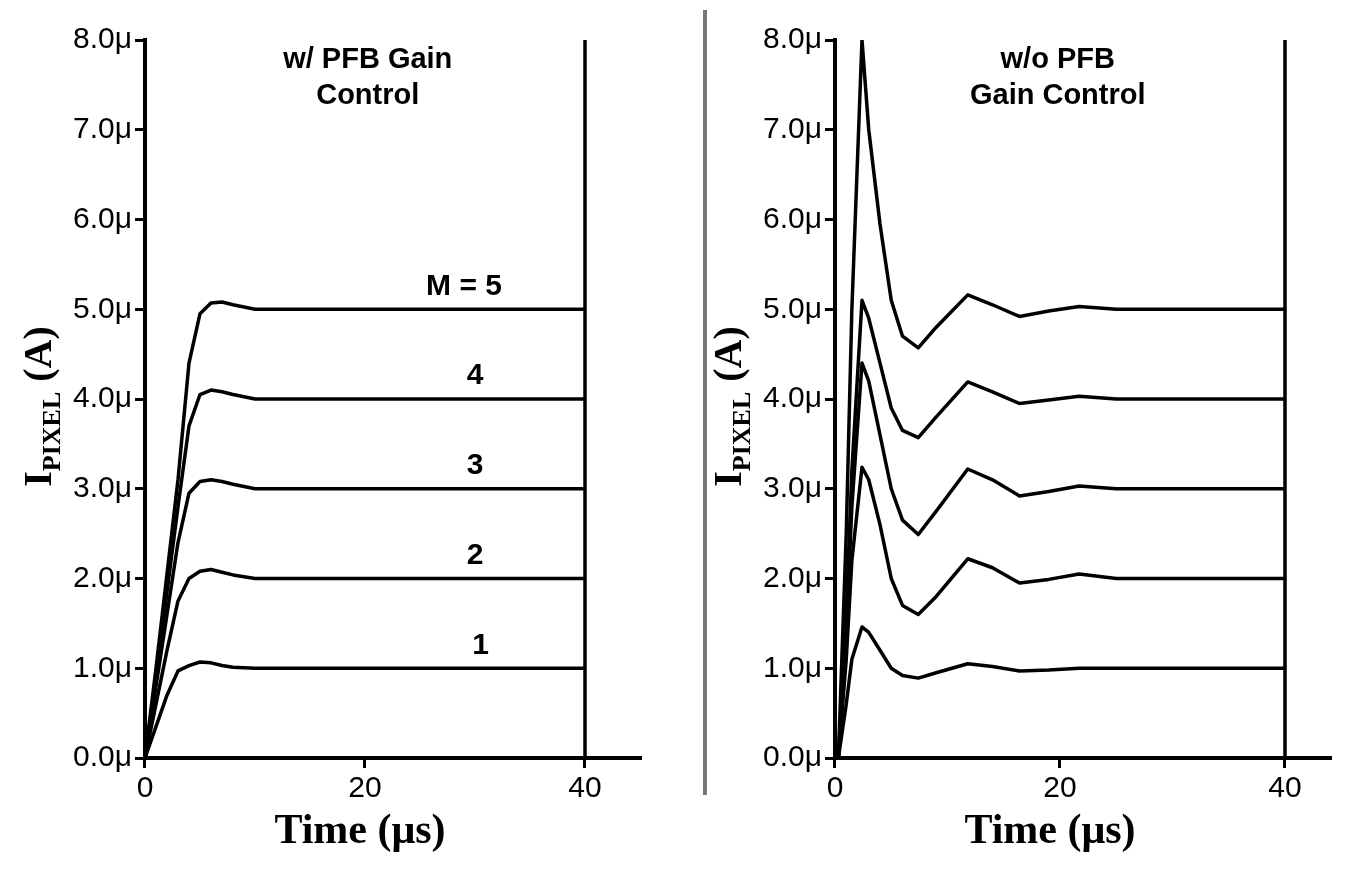  Describe the element at coordinates (475, 464) in the screenshot. I see `annotation: 3` at that location.